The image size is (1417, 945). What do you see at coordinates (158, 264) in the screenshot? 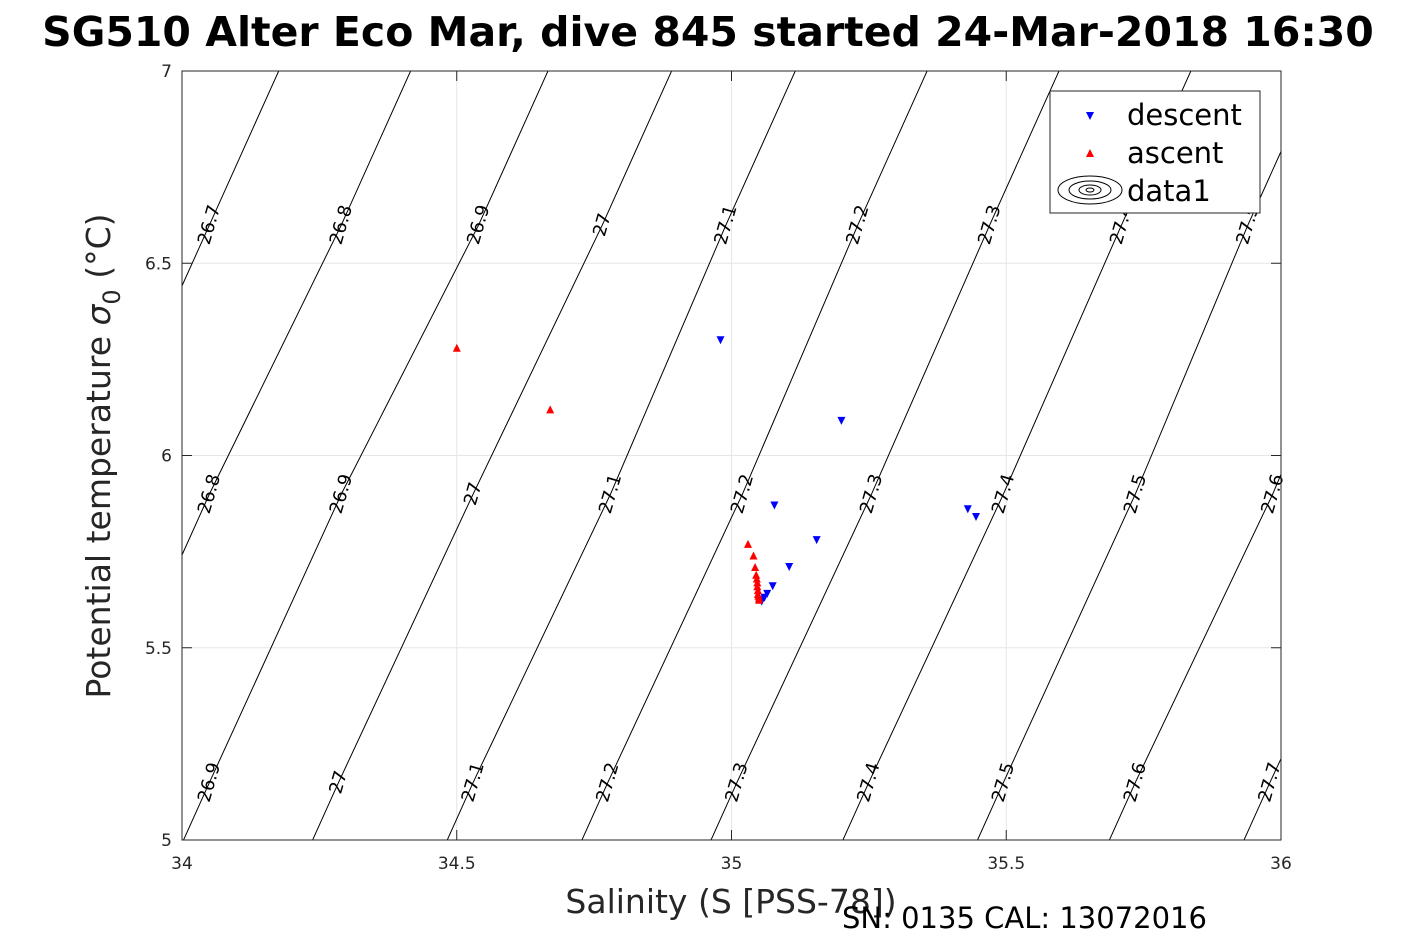
I see `y-tick-label: 6.5` at bounding box center [158, 264].